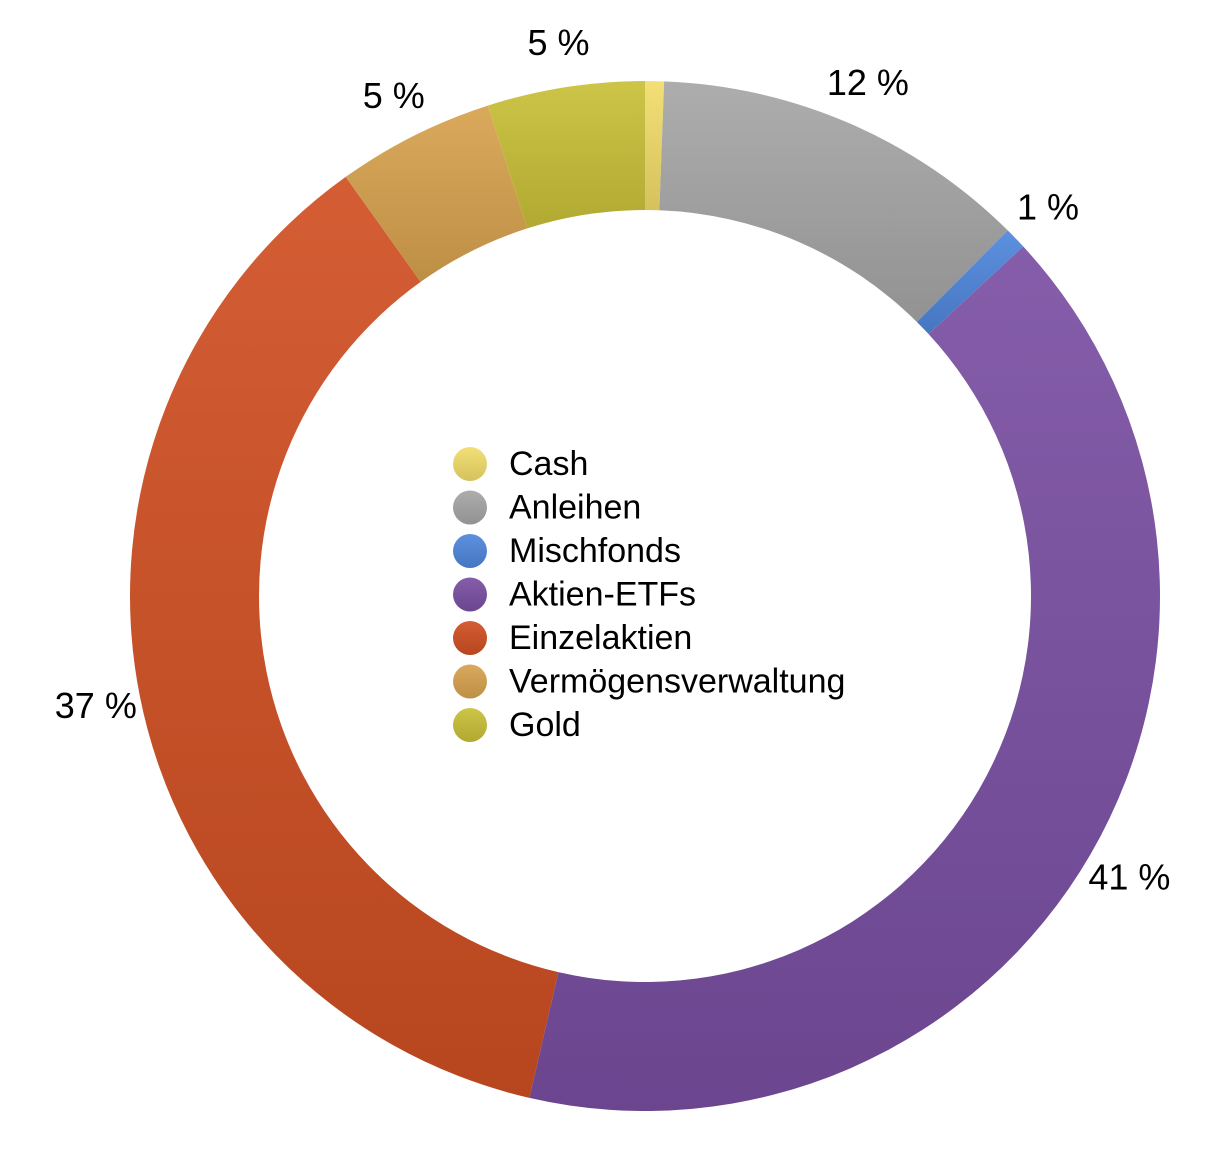 The image size is (1218, 1172). What do you see at coordinates (394, 95) in the screenshot?
I see `pct-label-vermoegensverwaltung: 5 %` at bounding box center [394, 95].